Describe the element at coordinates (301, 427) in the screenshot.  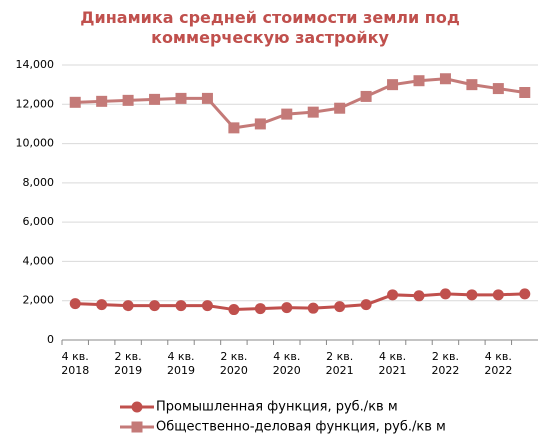
I see `legend-label: Общественно-деловая функция, руб./кв м` at that location.